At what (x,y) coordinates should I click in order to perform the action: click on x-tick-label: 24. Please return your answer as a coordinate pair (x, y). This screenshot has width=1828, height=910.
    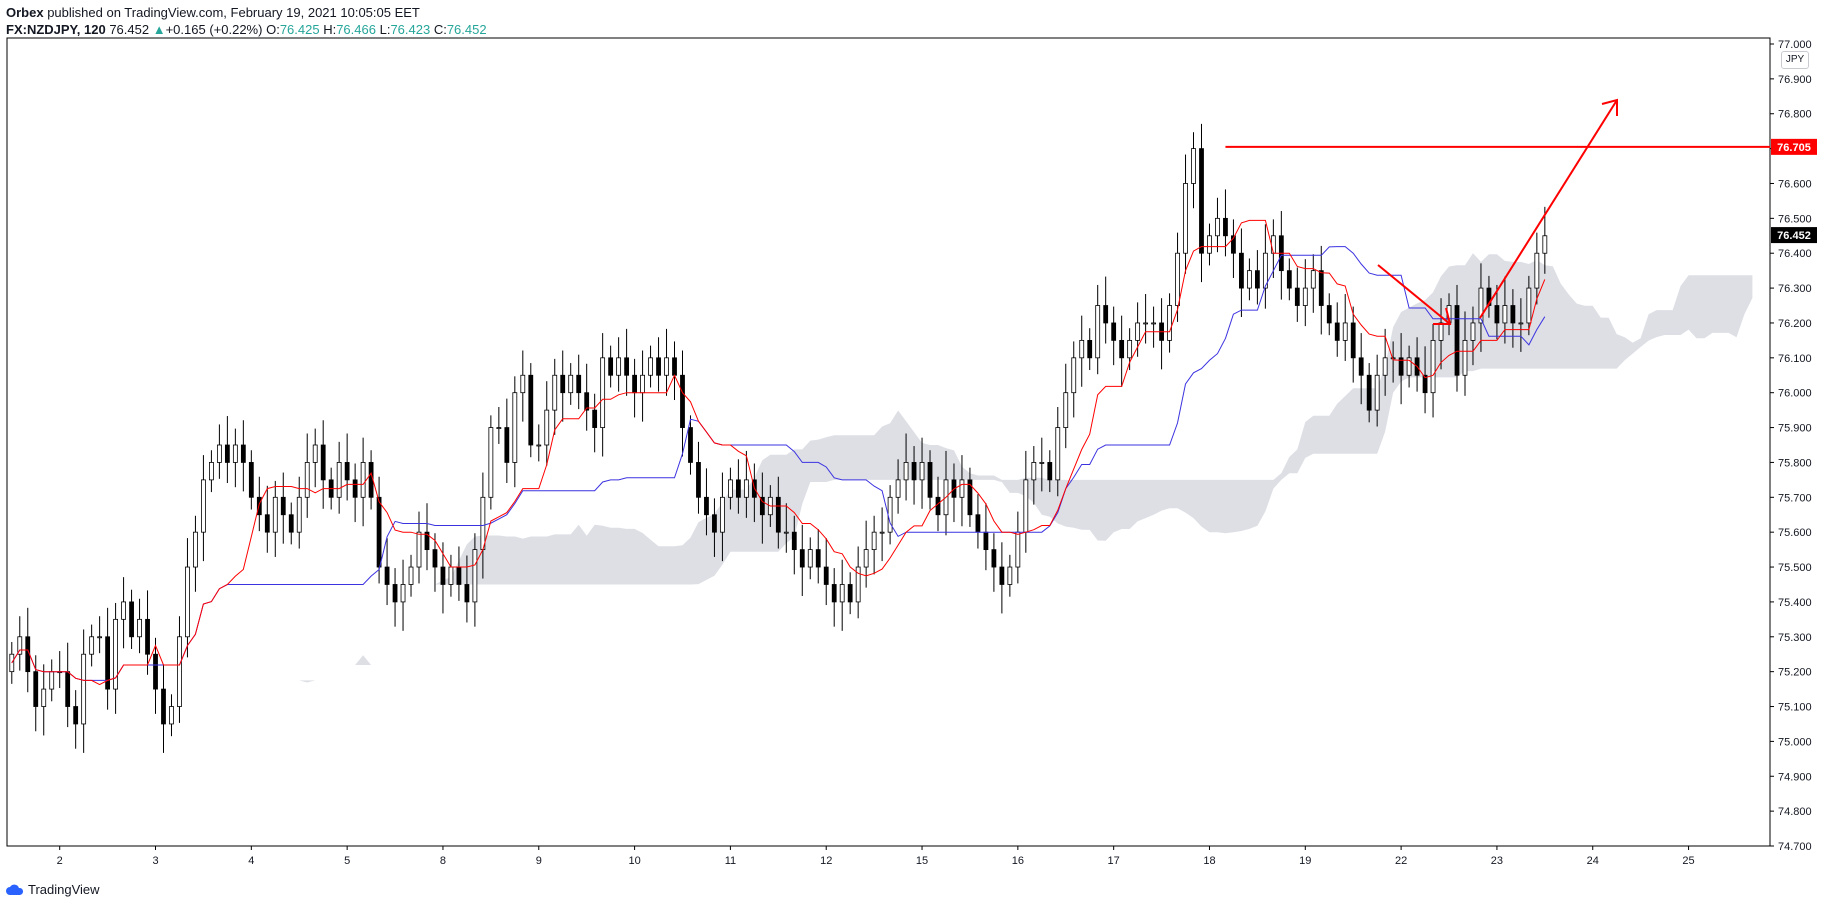
    Looking at the image, I should click on (1593, 861).